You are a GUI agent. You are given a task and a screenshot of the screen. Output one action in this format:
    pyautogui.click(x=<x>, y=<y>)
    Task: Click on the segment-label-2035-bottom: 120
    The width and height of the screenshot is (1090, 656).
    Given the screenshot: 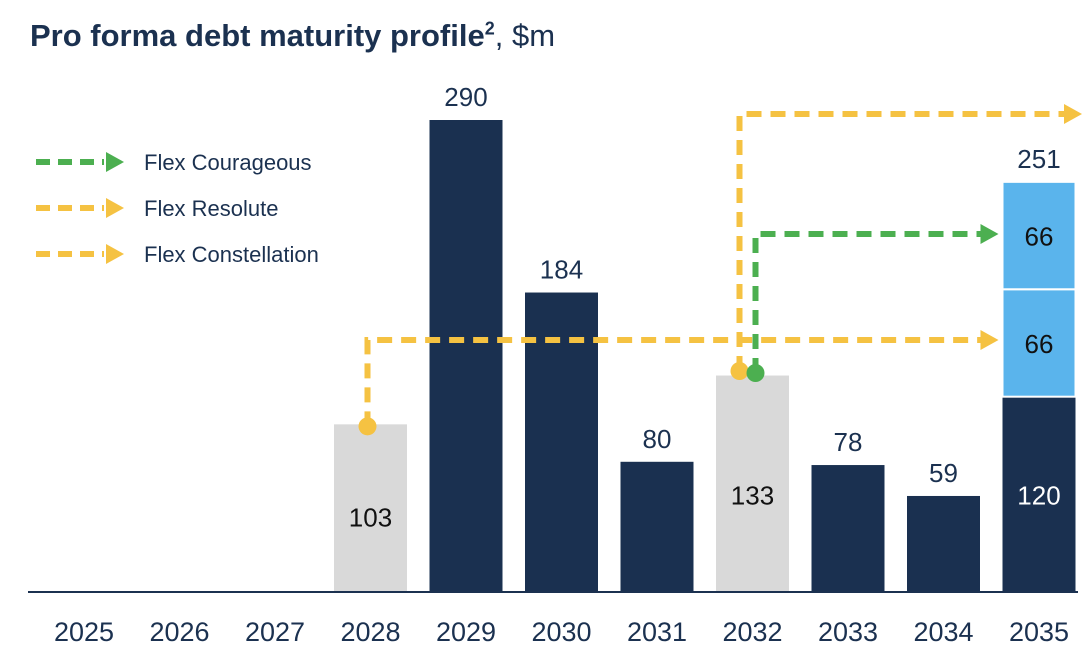 What is the action you would take?
    pyautogui.click(x=1038, y=495)
    